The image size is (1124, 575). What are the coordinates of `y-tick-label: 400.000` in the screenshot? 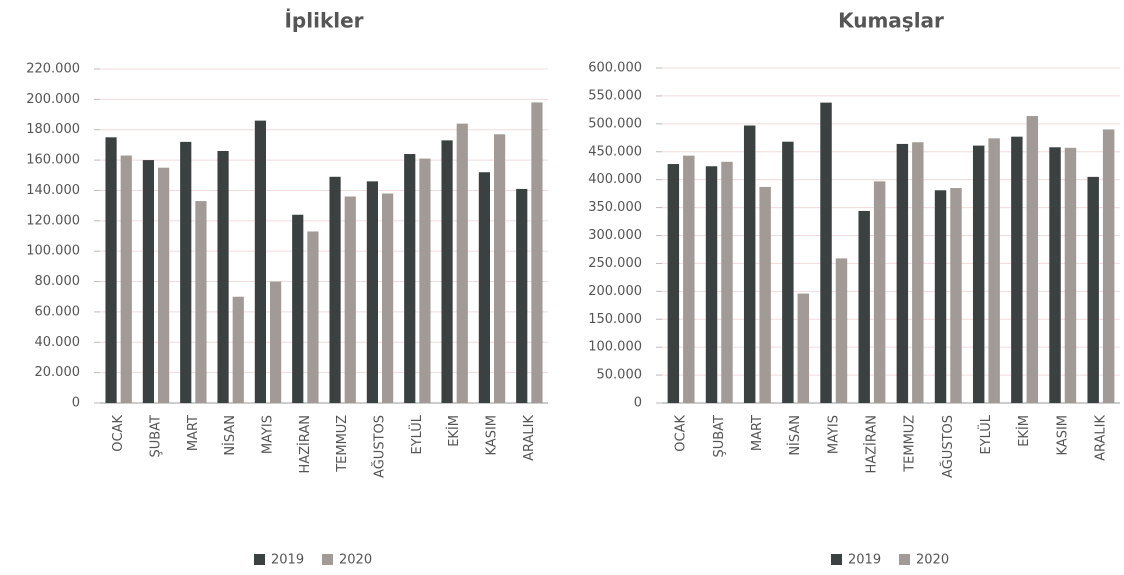 It's located at (615, 179).